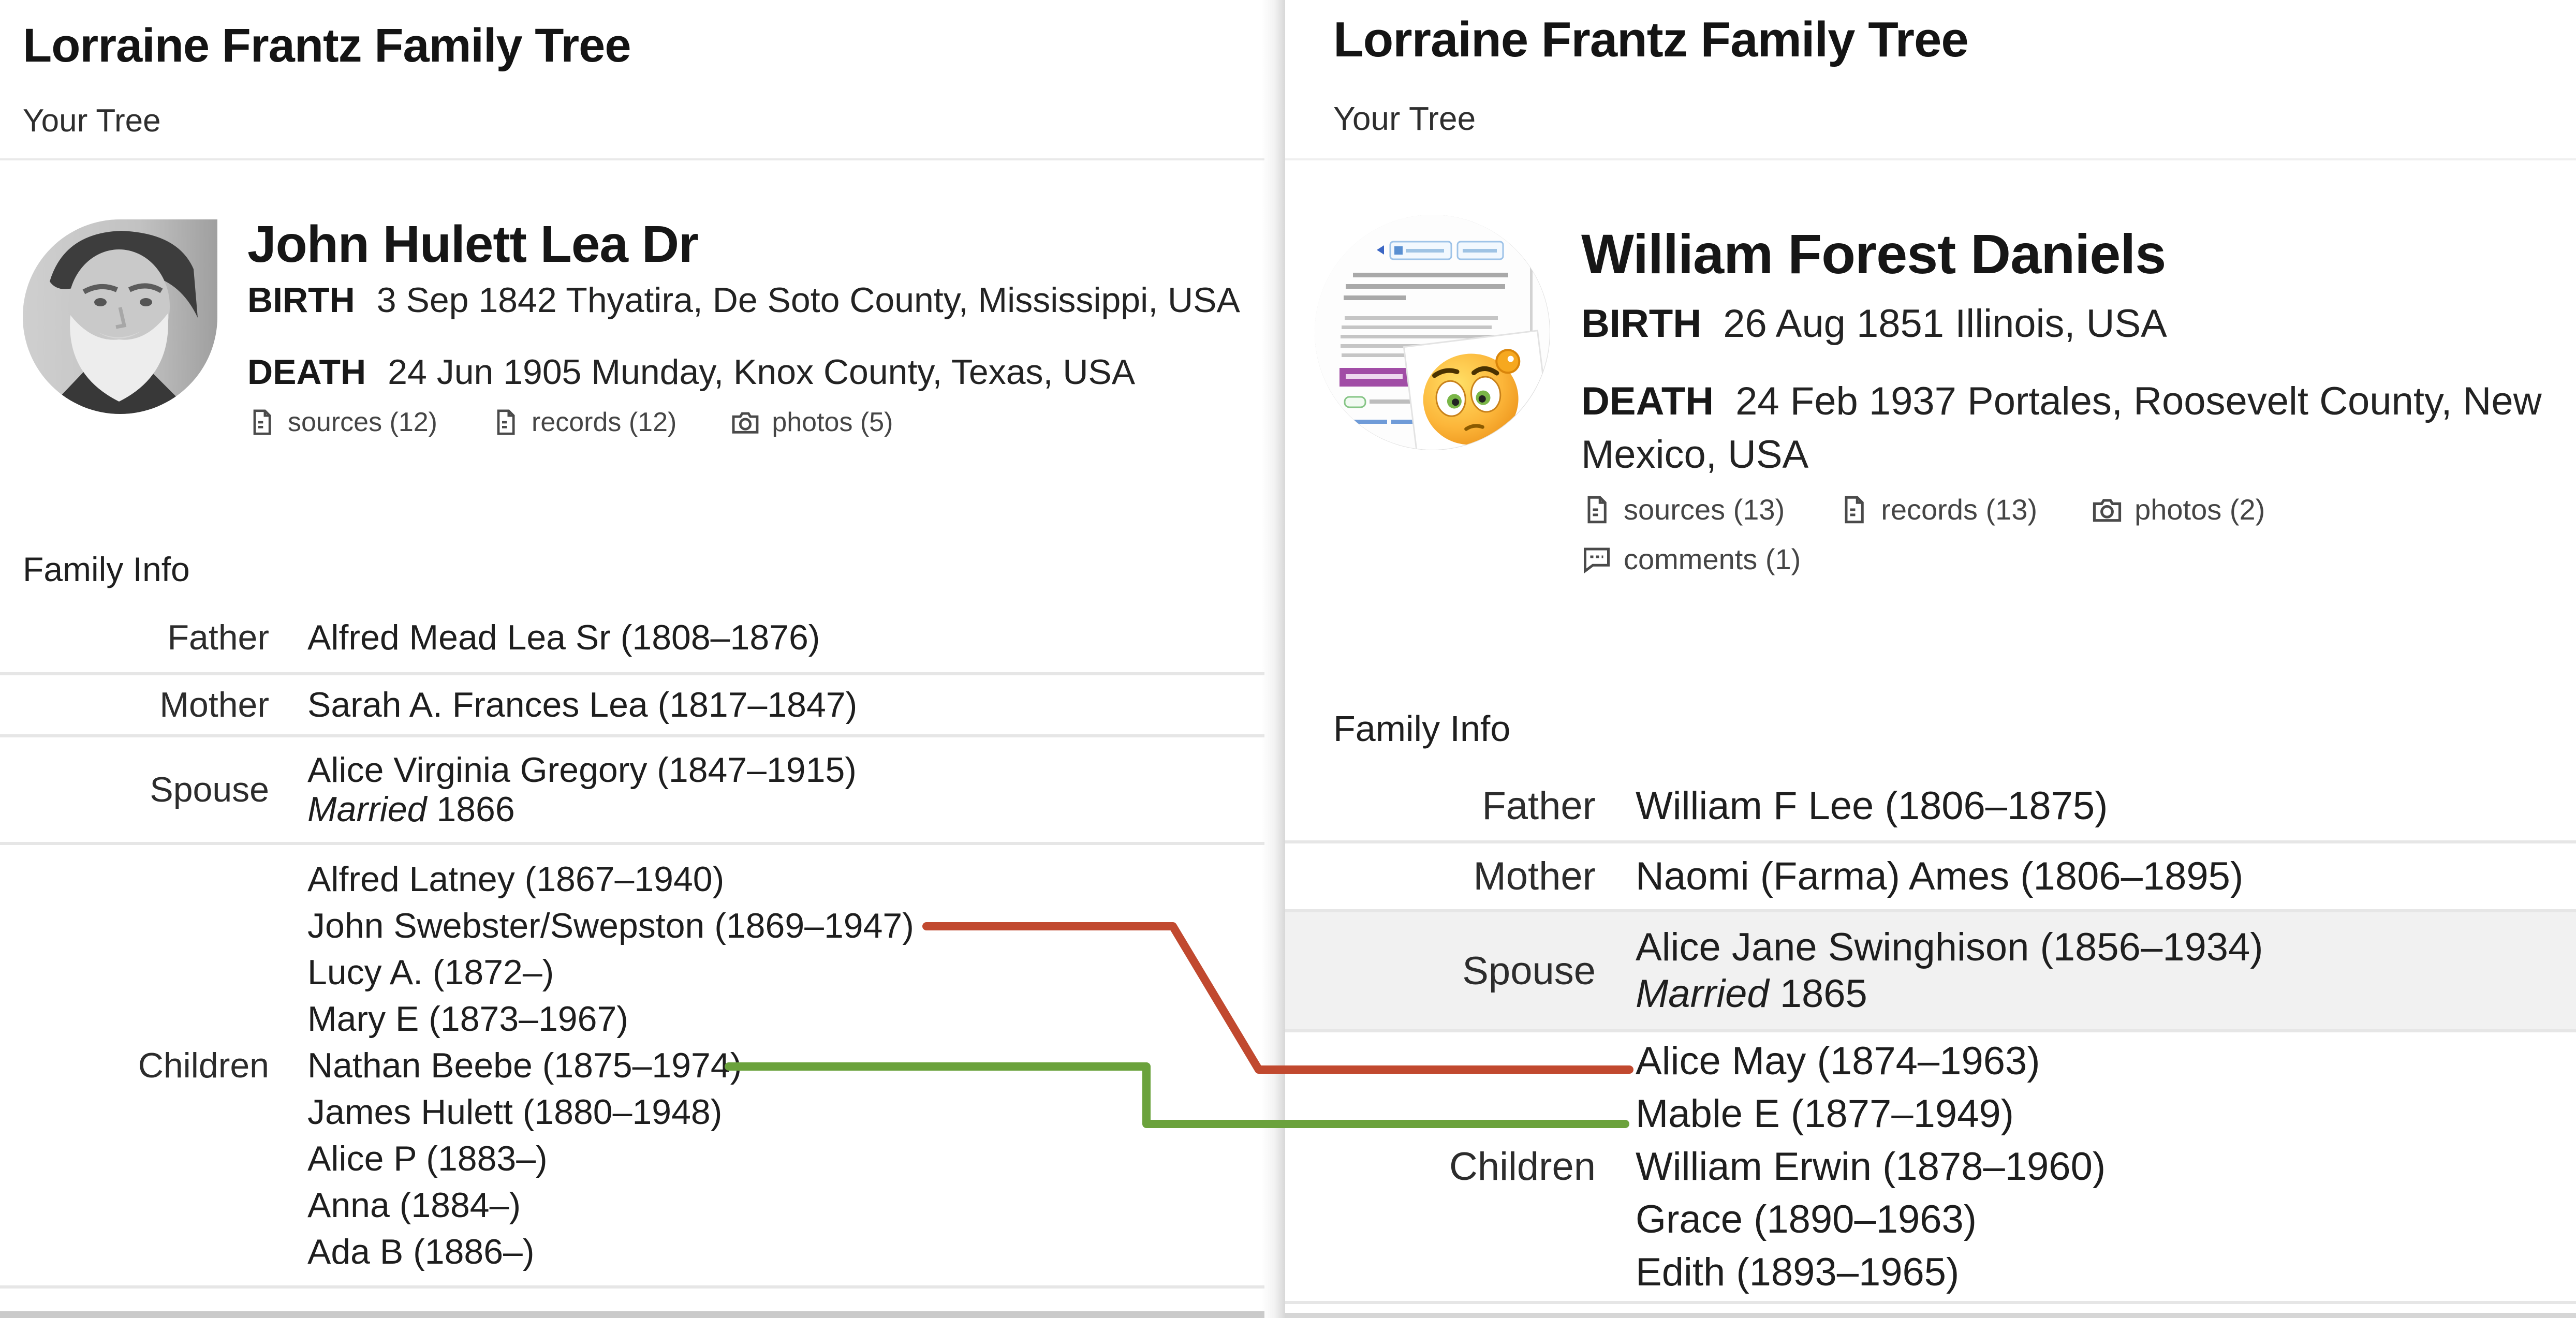 The image size is (2576, 1318). What do you see at coordinates (610, 926) in the screenshot?
I see `child-item: John Swebster/Swepston (1869–1947)` at bounding box center [610, 926].